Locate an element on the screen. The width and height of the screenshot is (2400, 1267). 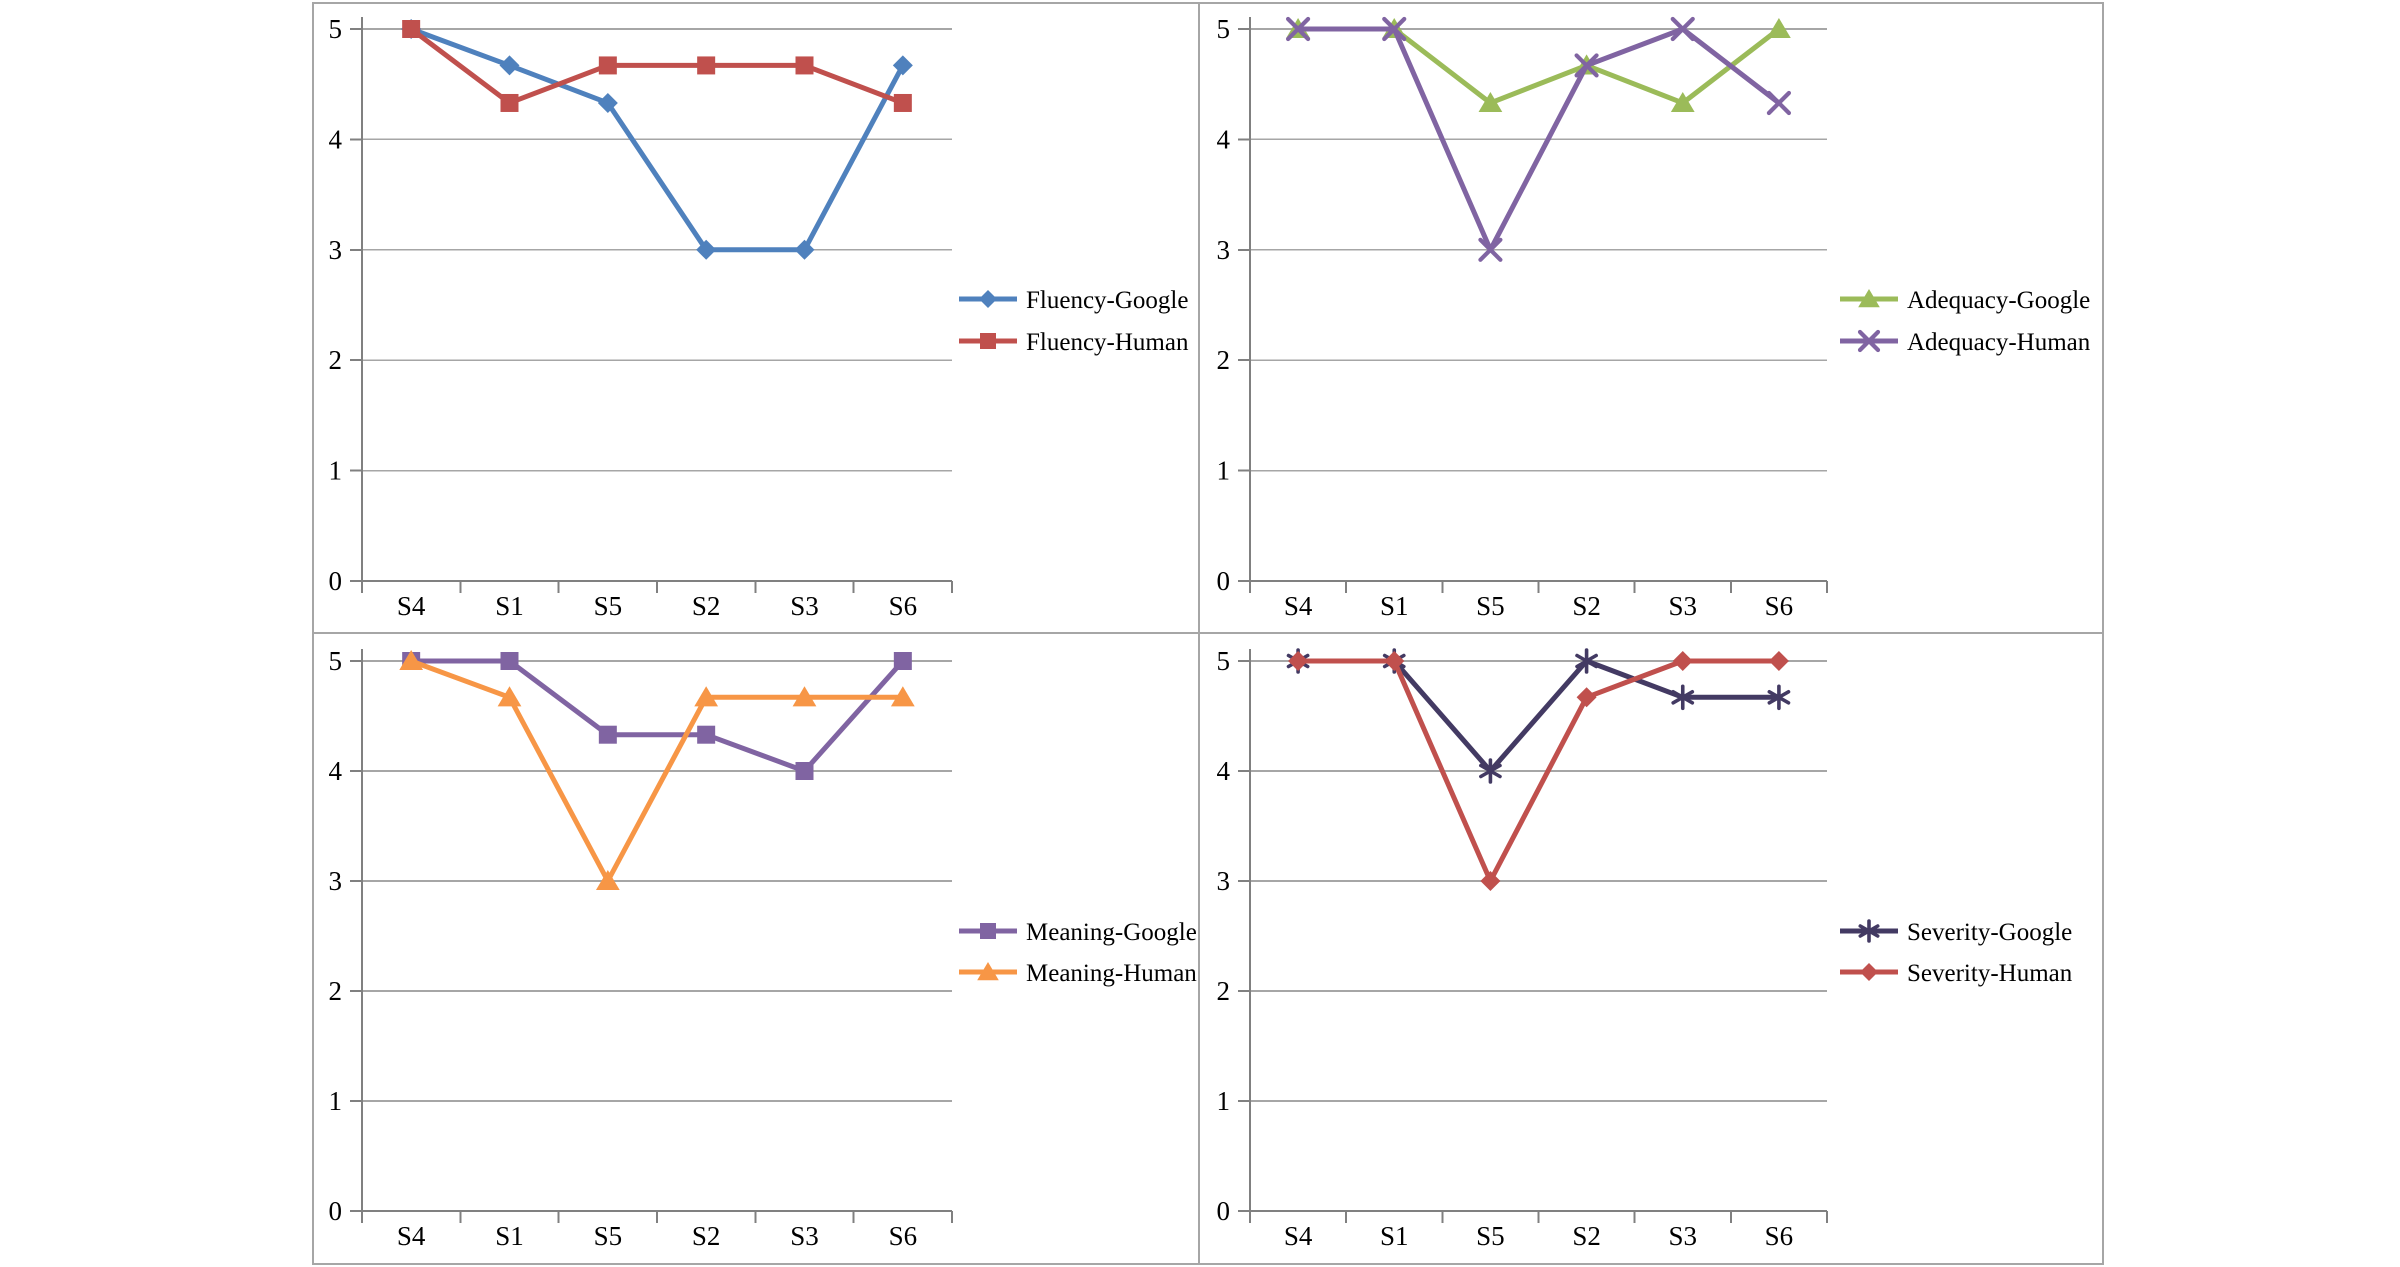
series-fluency-google-s6-diamond-marker is located at coordinates (902, 65).